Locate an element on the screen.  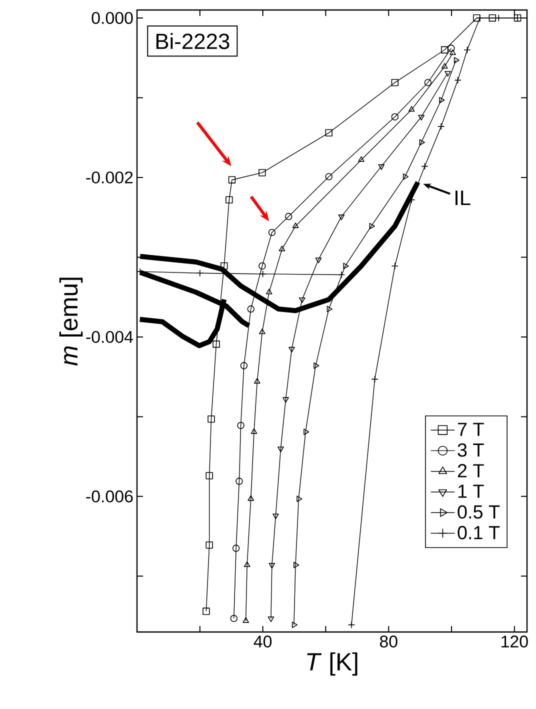
legend-label: 3 T is located at coordinates (471, 450).